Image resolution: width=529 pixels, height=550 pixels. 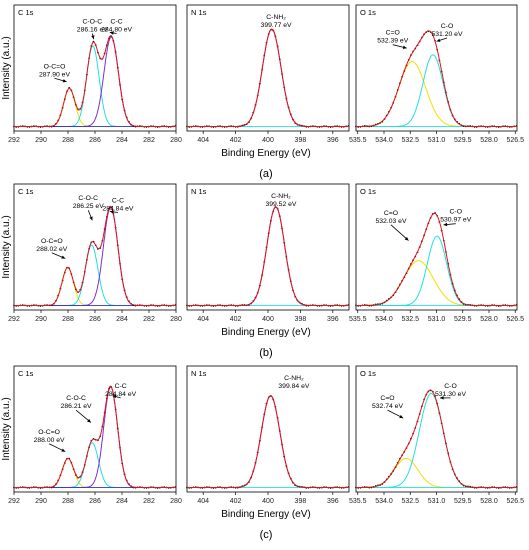 I want to click on peak-energy-label: 286.16 eV, so click(x=92, y=29).